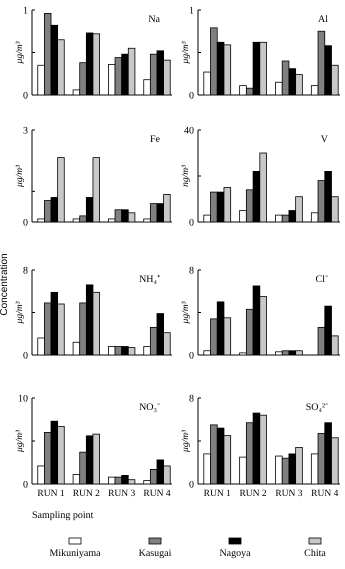  Describe the element at coordinates (75, 553) in the screenshot. I see `legend-label: Mikuniyama` at that location.